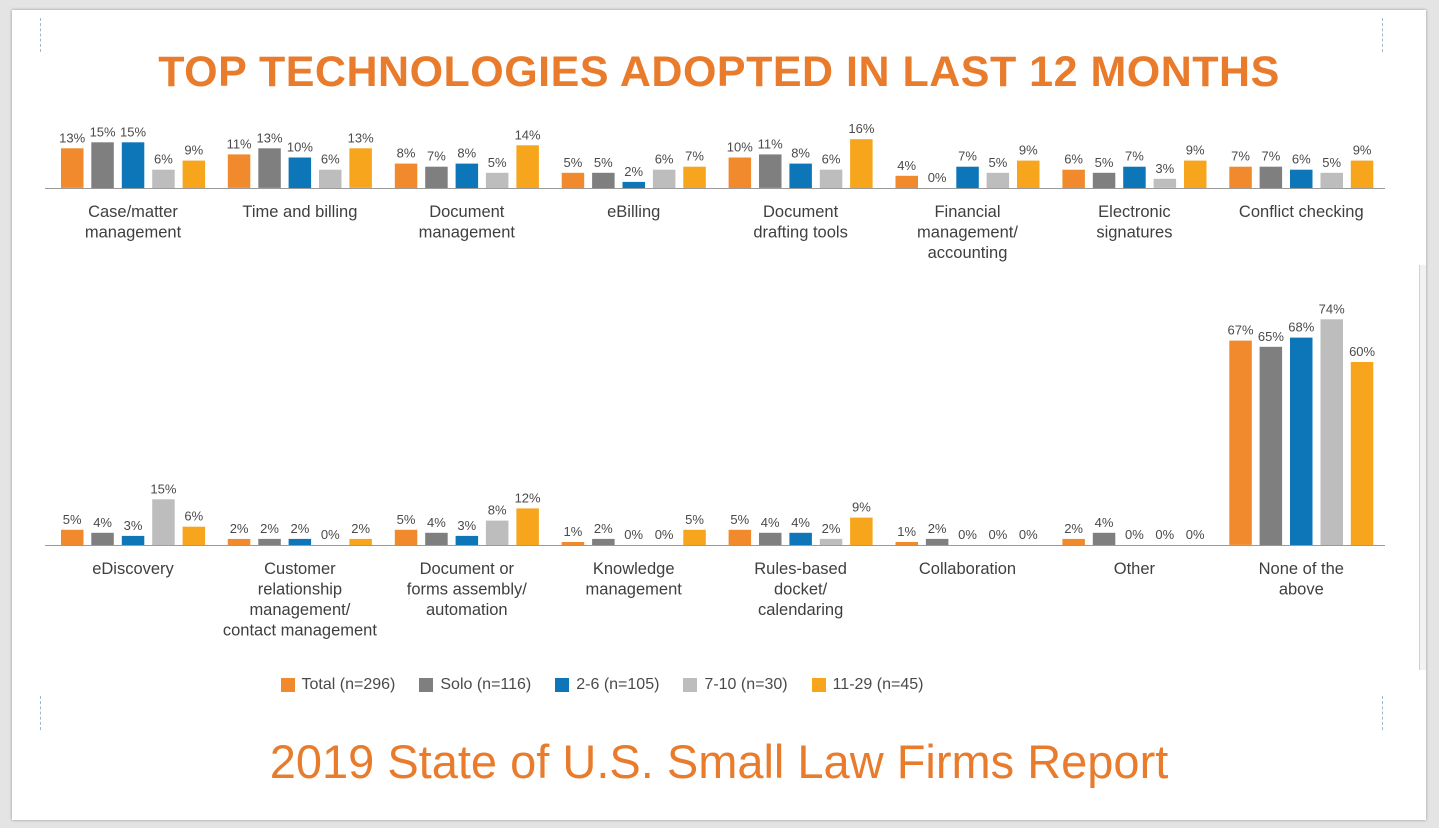 The width and height of the screenshot is (1439, 828). Describe the element at coordinates (528, 497) in the screenshot. I see `data-label: 12%` at that location.